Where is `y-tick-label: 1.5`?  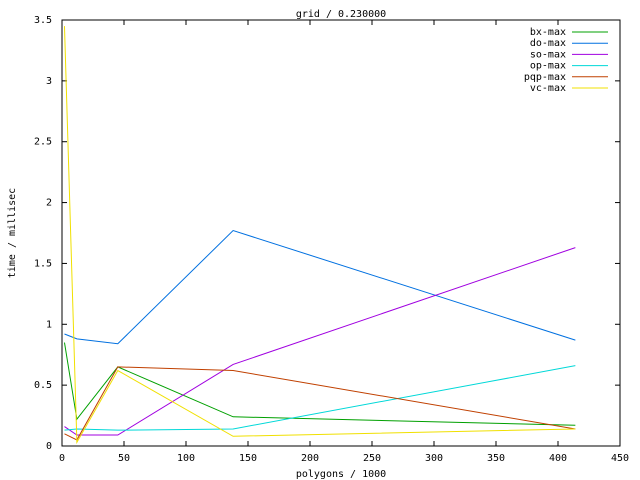 y-tick-label: 1.5 is located at coordinates (43, 263).